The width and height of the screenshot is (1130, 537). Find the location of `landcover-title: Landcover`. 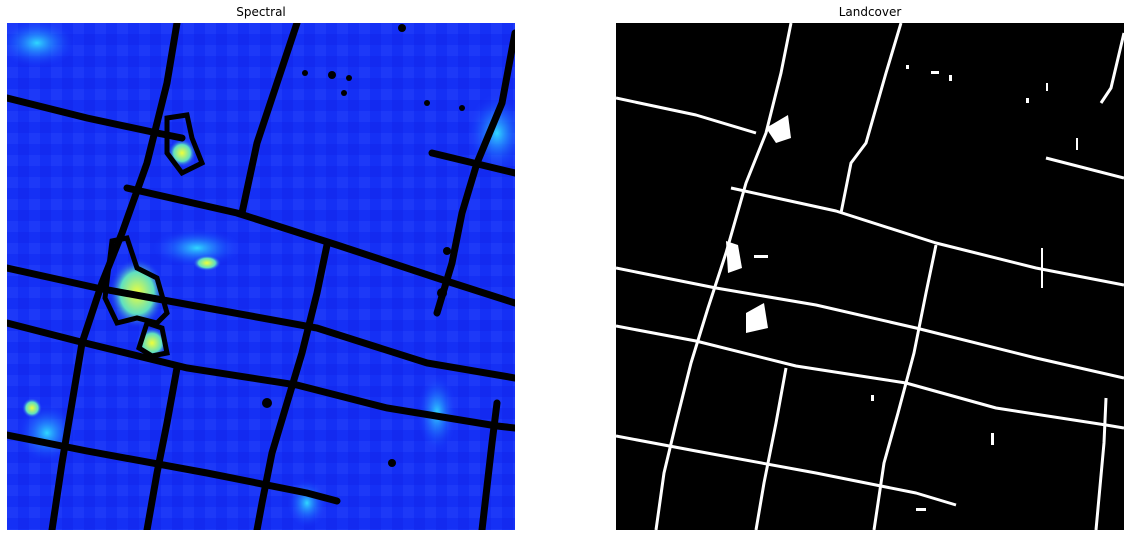

landcover-title: Landcover is located at coordinates (870, 12).